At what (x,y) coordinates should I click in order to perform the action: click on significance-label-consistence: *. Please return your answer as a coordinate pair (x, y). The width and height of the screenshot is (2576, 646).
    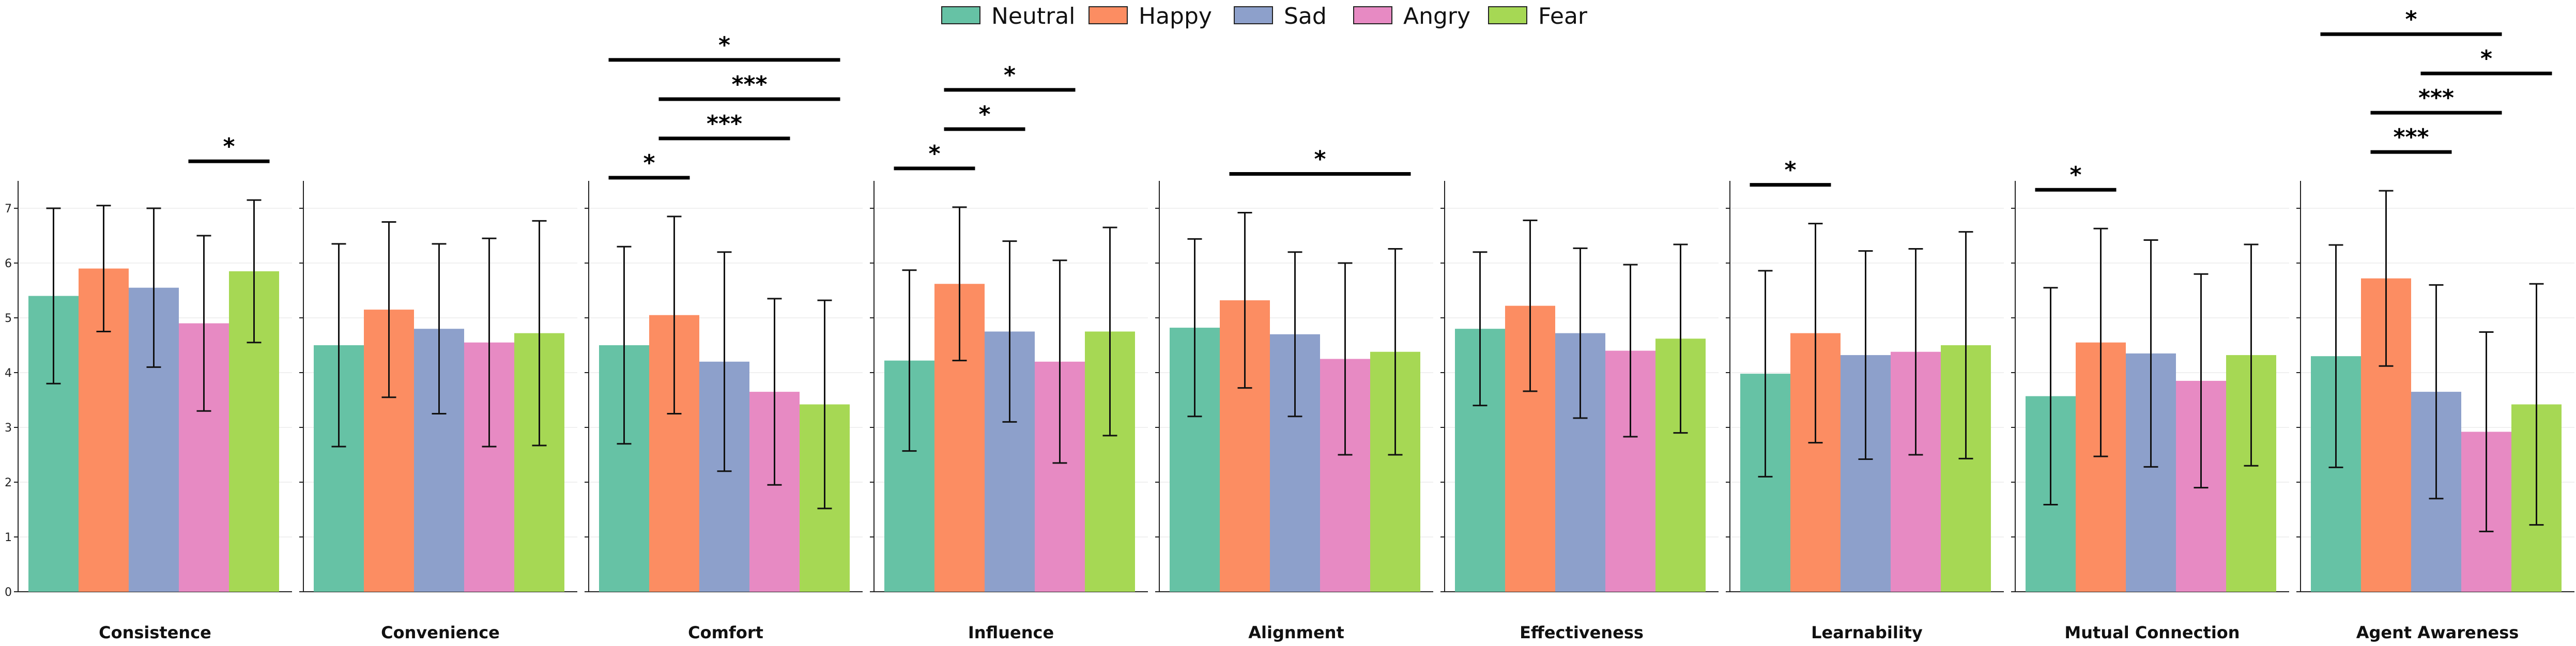
    Looking at the image, I should click on (229, 146).